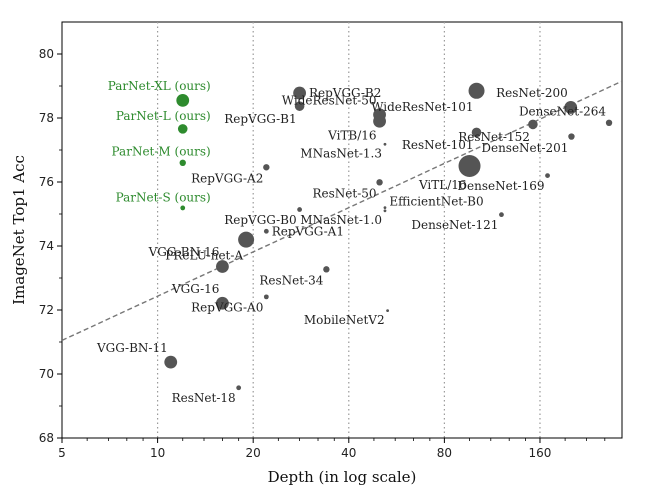  Describe the element at coordinates (132, 348) in the screenshot. I see `point-label-30: VGG-BN-11` at that location.